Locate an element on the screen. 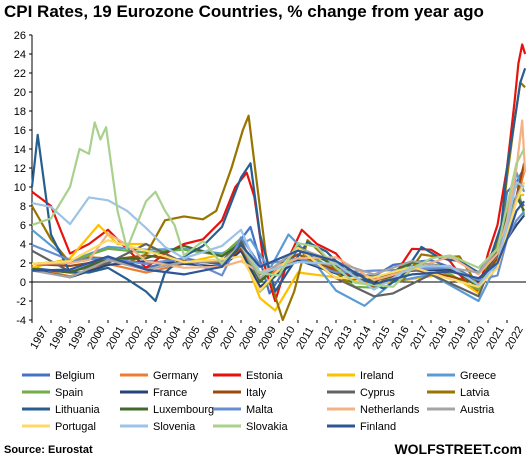  x-tick-label: 2005 is located at coordinates (191, 337).